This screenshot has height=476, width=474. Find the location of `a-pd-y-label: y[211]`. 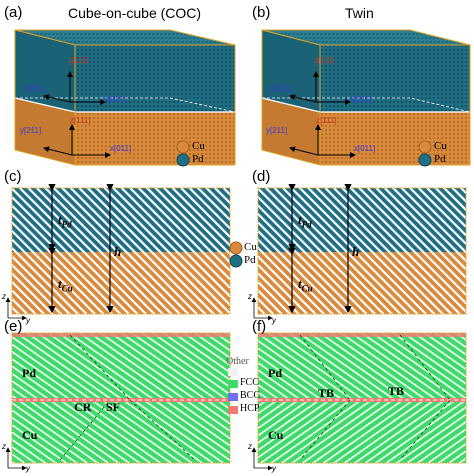

a-pd-y-label: y[211] is located at coordinates (35, 88).